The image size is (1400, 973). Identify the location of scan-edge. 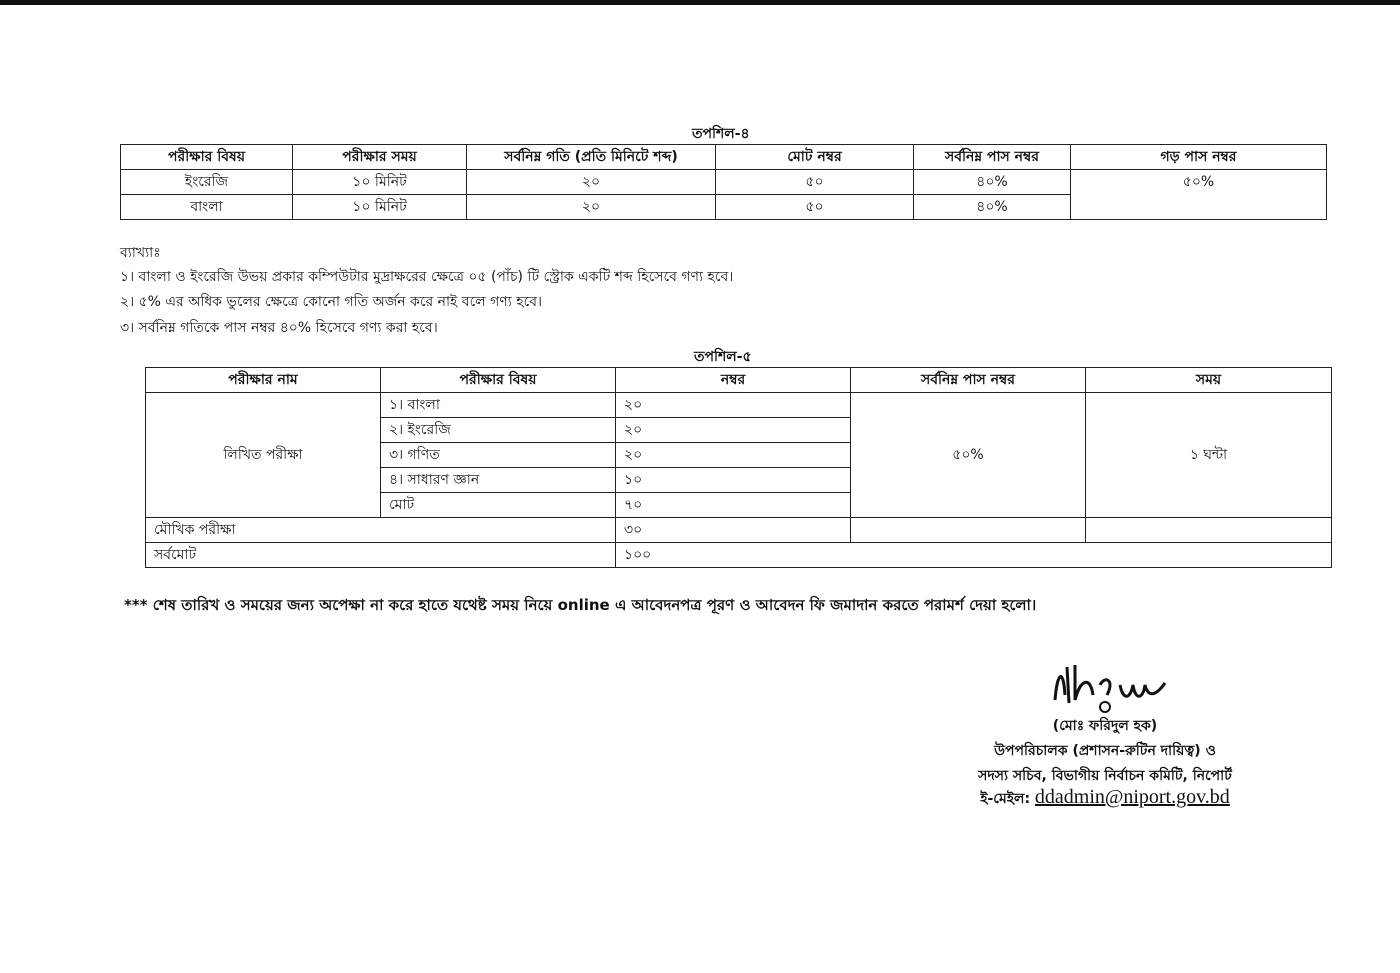
(700, 2).